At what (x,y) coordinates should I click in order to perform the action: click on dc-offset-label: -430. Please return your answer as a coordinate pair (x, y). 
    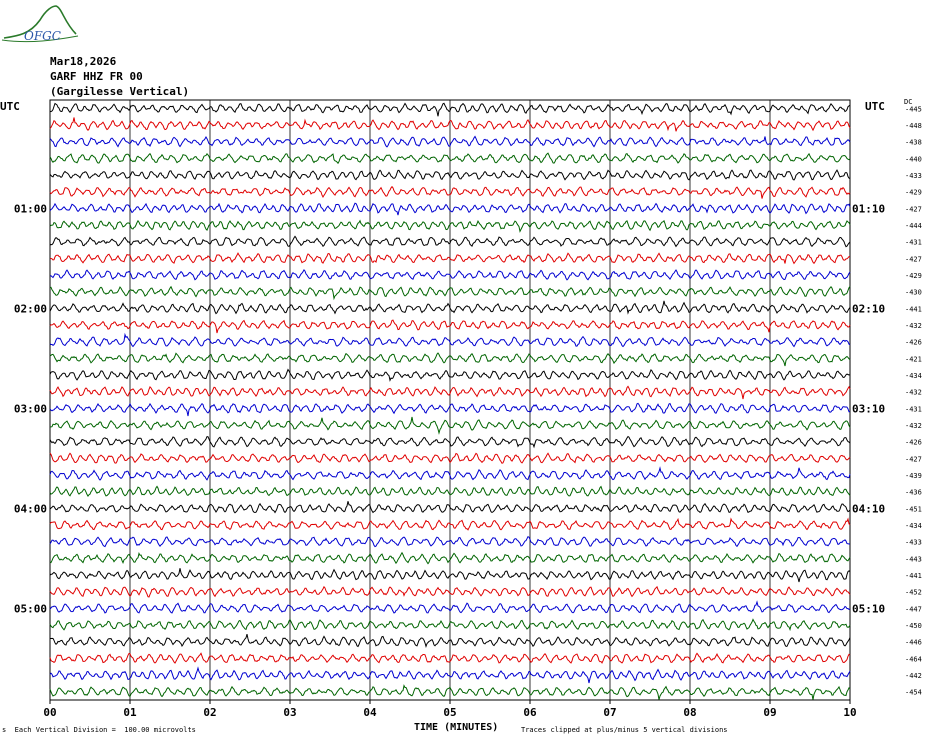
    Looking at the image, I should click on (913, 293).